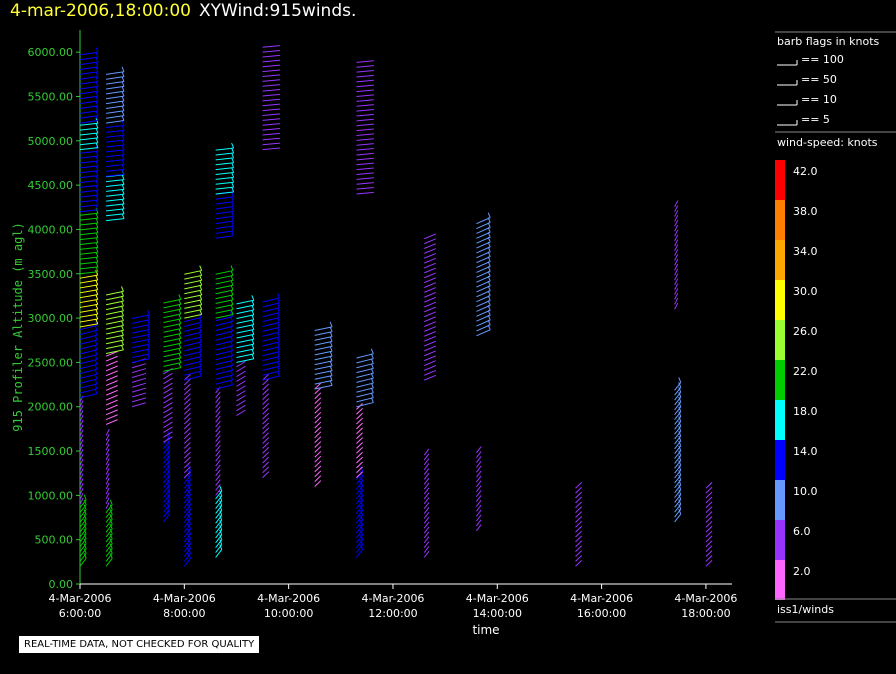  I want to click on x-tick-time: 10:00:00, so click(288, 613).